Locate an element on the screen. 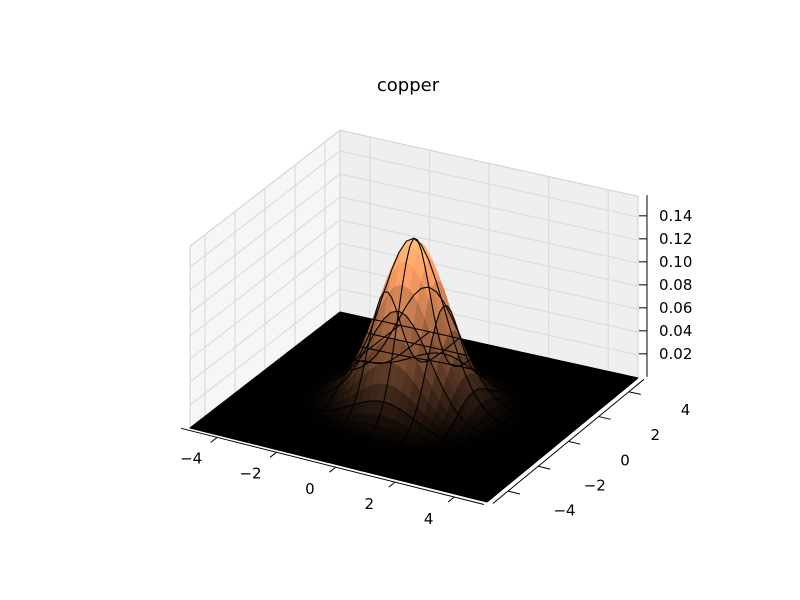  y-tick-label: −2 is located at coordinates (595, 485).